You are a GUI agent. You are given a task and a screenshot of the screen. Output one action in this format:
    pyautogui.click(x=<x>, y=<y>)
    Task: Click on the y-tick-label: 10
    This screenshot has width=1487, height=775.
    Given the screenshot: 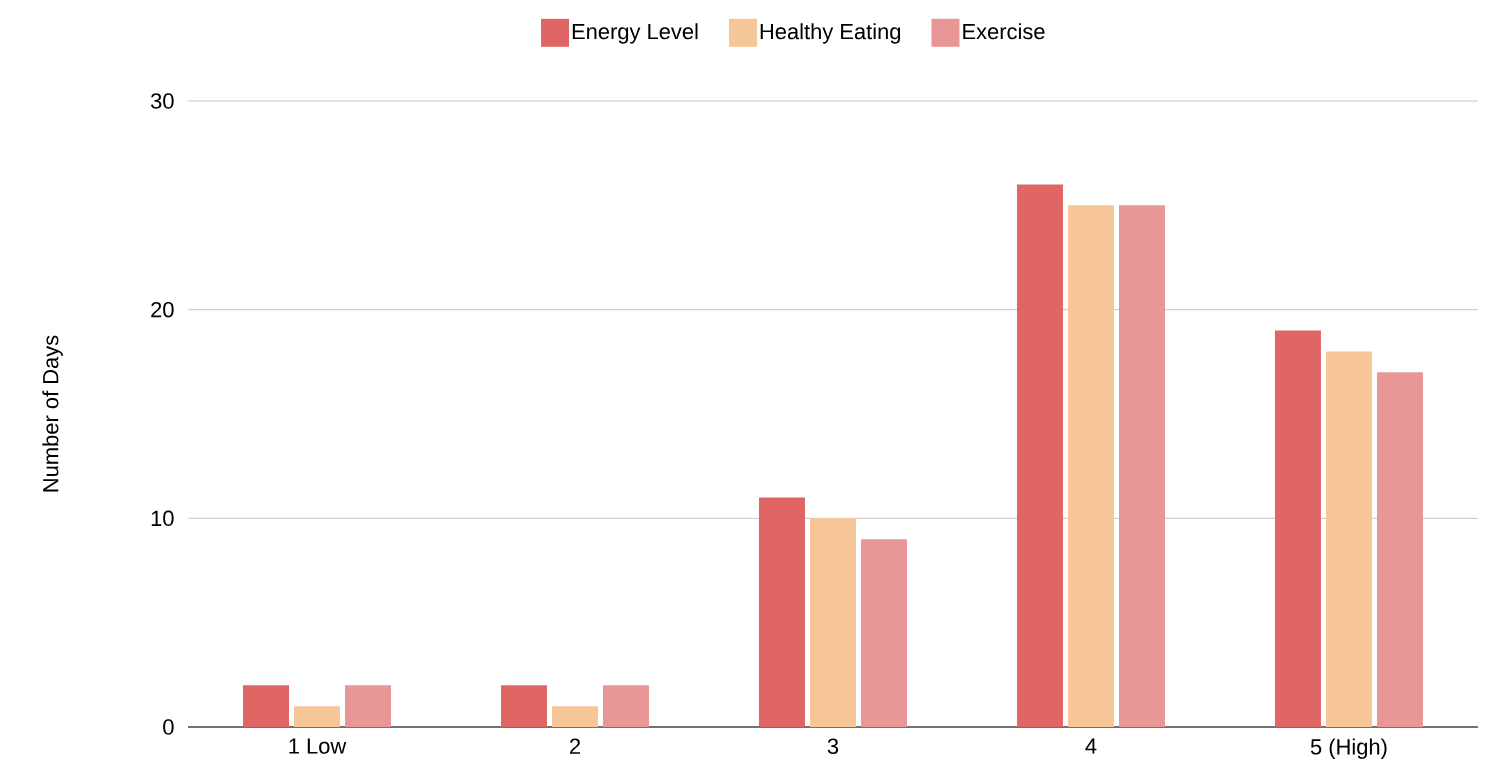 What is the action you would take?
    pyautogui.click(x=162, y=518)
    